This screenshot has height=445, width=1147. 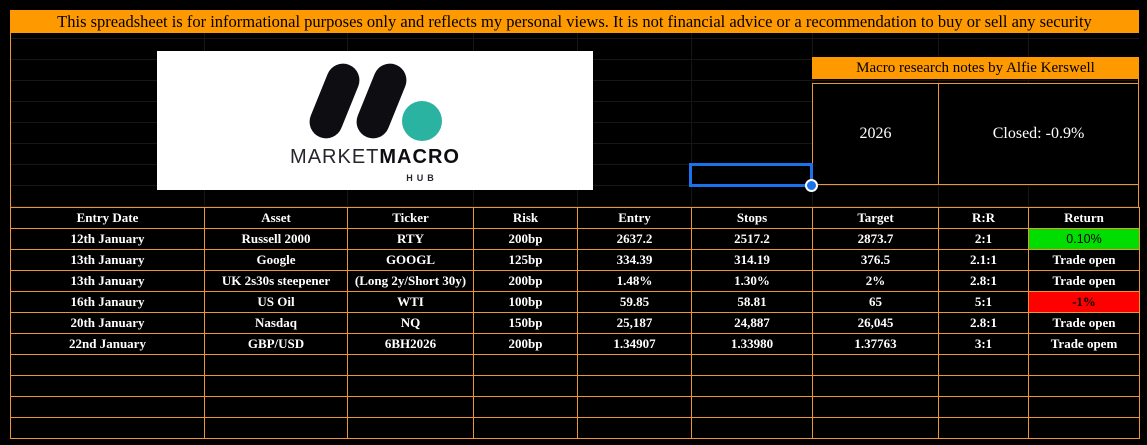 I want to click on cell-target: 1.37763, so click(x=875, y=344).